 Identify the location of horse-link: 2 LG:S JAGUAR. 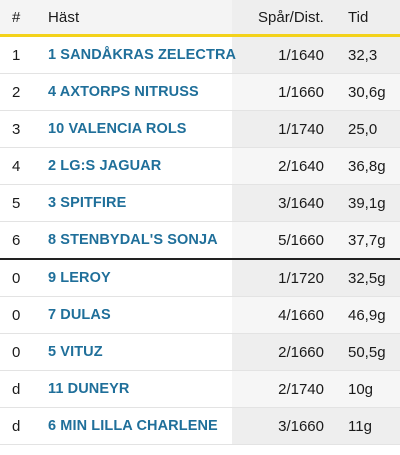
(105, 166).